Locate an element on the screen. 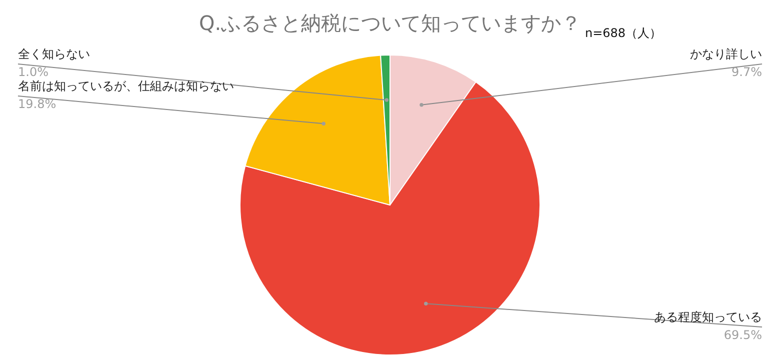  slice-label: かなり詳しい is located at coordinates (726, 54).